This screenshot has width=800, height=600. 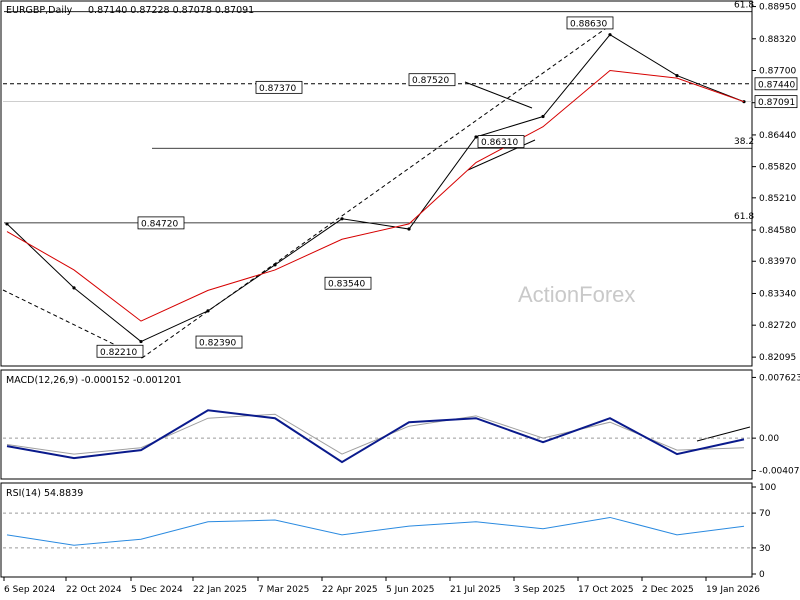 What do you see at coordinates (765, 549) in the screenshot?
I see `rsi-axis-label: 30` at bounding box center [765, 549].